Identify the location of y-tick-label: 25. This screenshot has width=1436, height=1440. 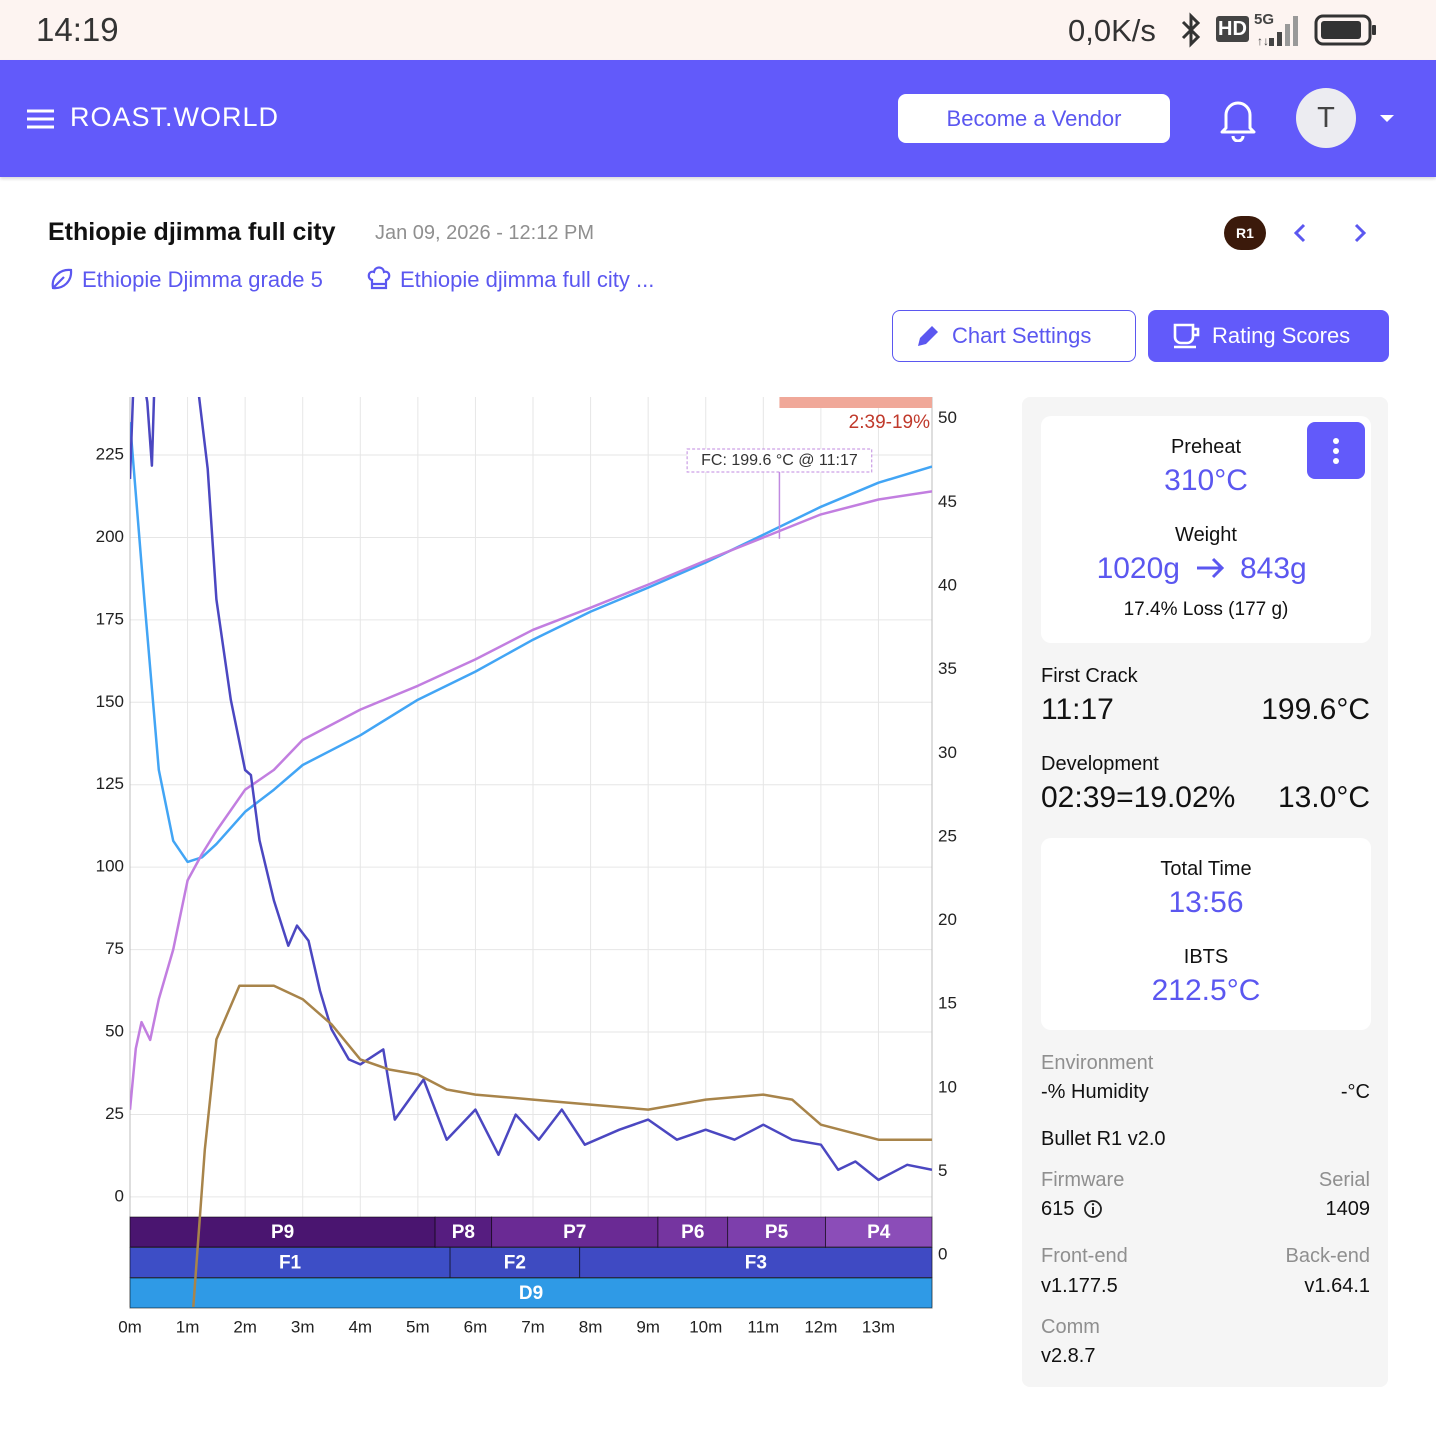
(114, 1113).